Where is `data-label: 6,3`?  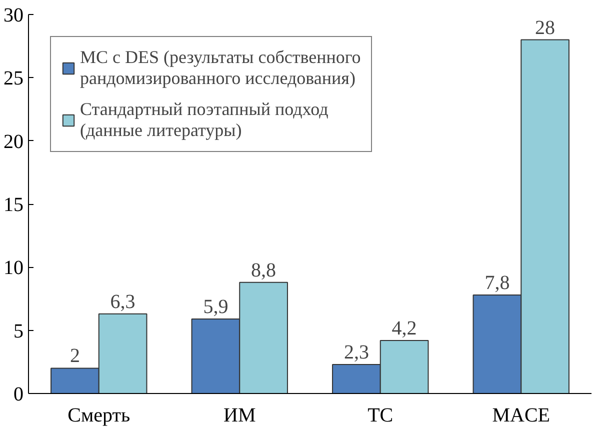 data-label: 6,3 is located at coordinates (123, 301).